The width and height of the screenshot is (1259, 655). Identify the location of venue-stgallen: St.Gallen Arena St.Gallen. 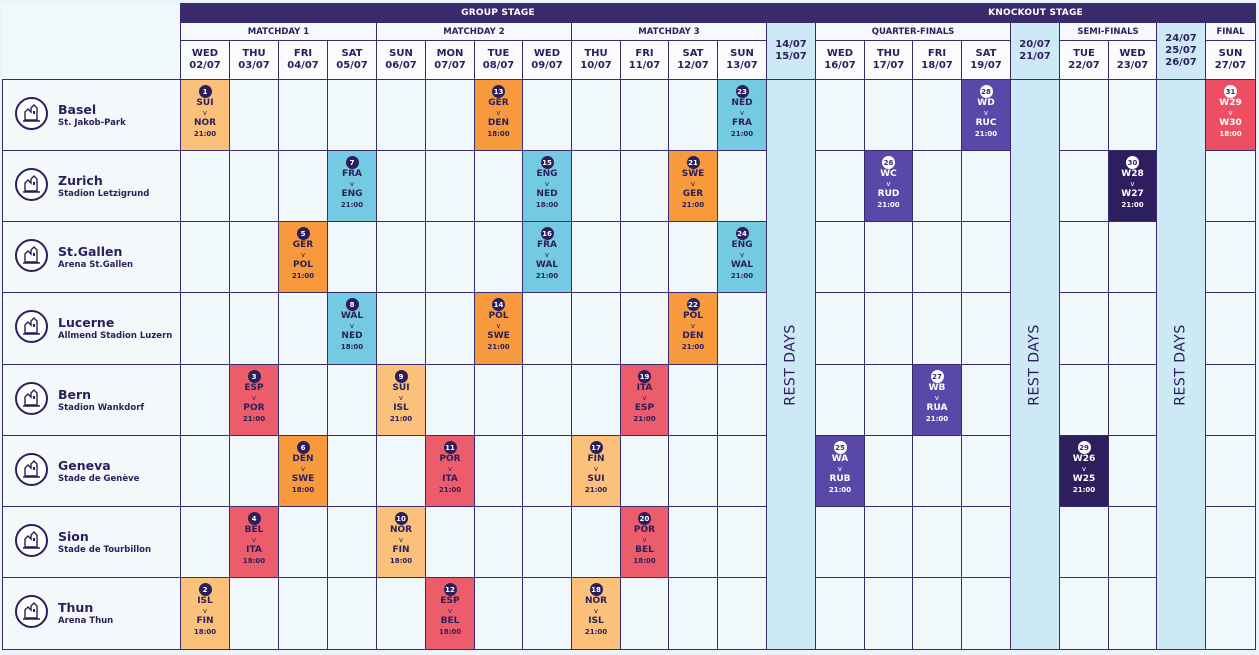
(91, 257).